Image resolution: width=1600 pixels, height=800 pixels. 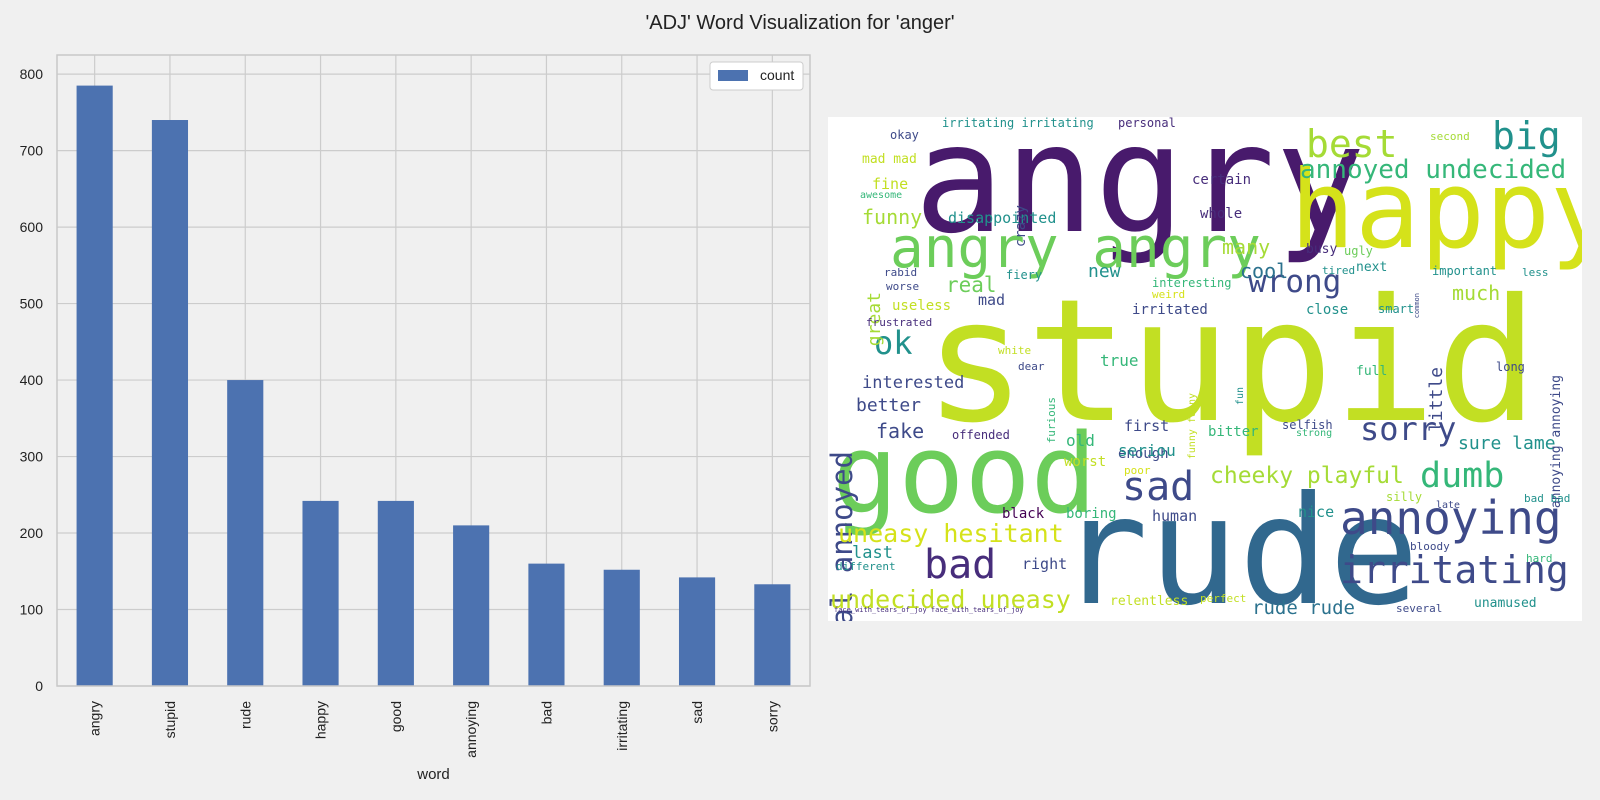 What do you see at coordinates (1314, 433) in the screenshot?
I see `cloud-word: strong` at bounding box center [1314, 433].